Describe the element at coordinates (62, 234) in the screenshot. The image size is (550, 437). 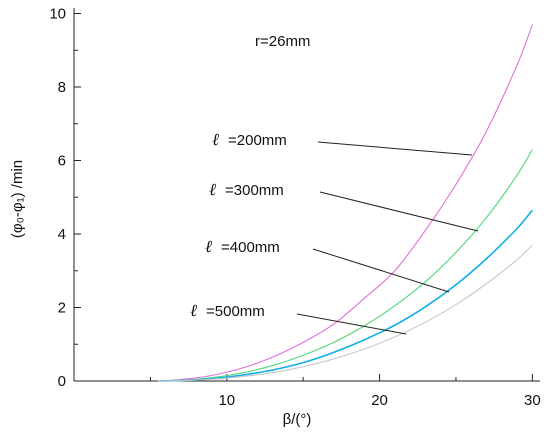
I see `y-tick-label: 4` at that location.